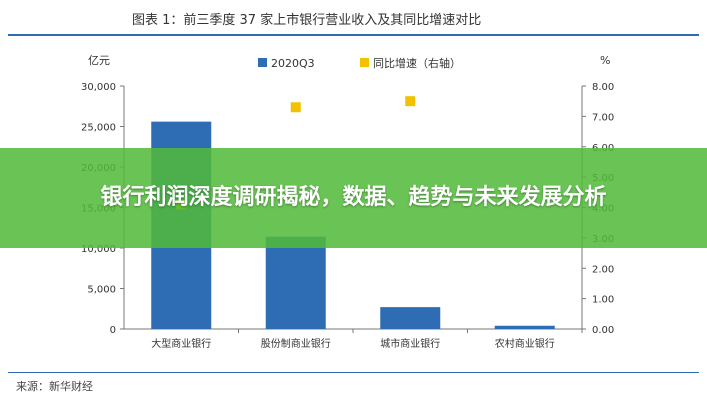 Image resolution: width=707 pixels, height=400 pixels. What do you see at coordinates (296, 343) in the screenshot?
I see `x-tick-label: 股份制商业银行` at bounding box center [296, 343].